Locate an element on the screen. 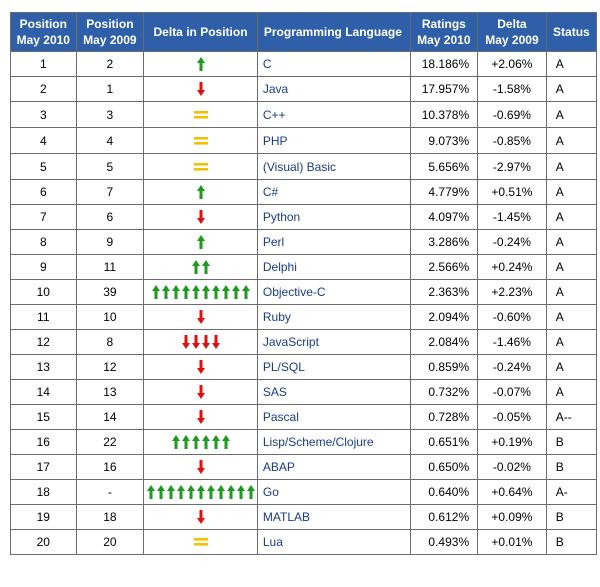 This screenshot has width=600, height=587. language-link: Pascal is located at coordinates (333, 417).